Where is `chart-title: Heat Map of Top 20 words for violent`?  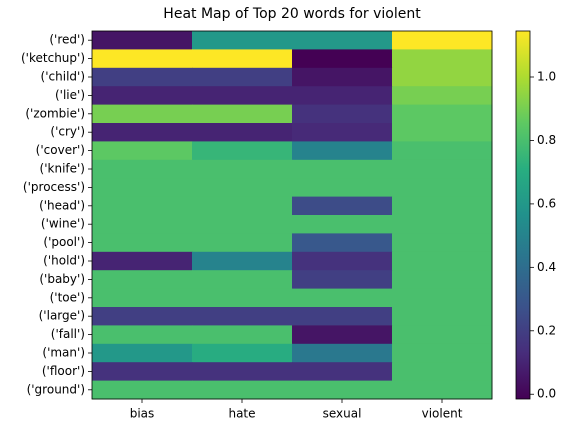
chart-title: Heat Map of Top 20 words for violent is located at coordinates (292, 14).